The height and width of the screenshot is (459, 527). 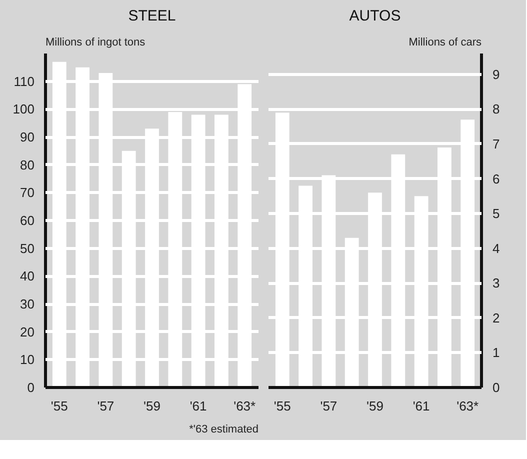 What do you see at coordinates (496, 352) in the screenshot?
I see `y2-tick-label: 1` at bounding box center [496, 352].